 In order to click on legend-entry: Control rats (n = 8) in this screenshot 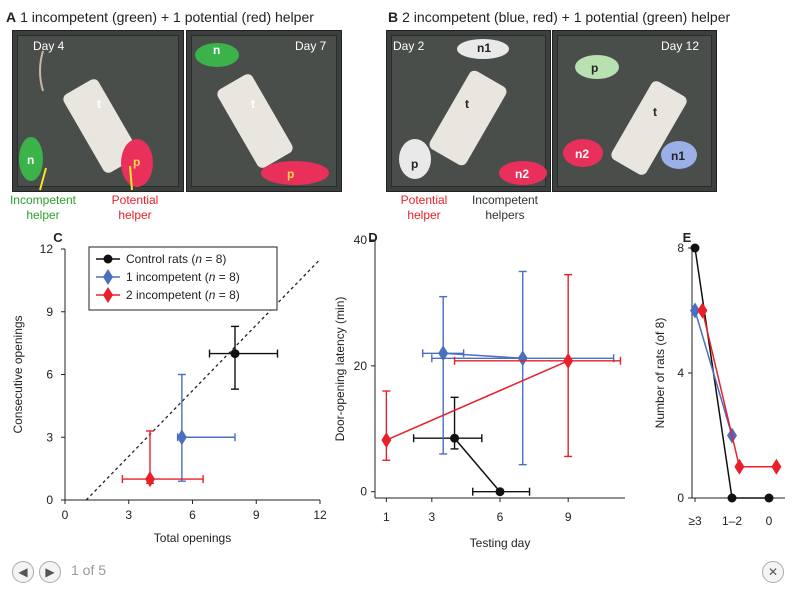, I will do `click(176, 259)`.